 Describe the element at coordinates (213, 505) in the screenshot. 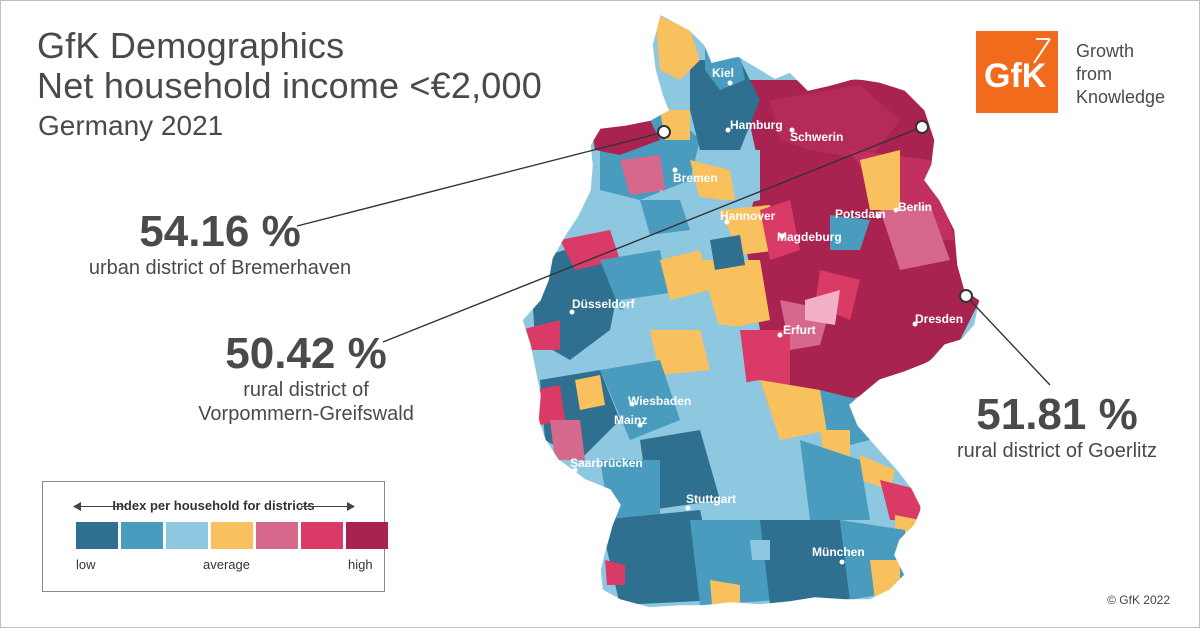

I see `legend-title: Index per household for districts` at that location.